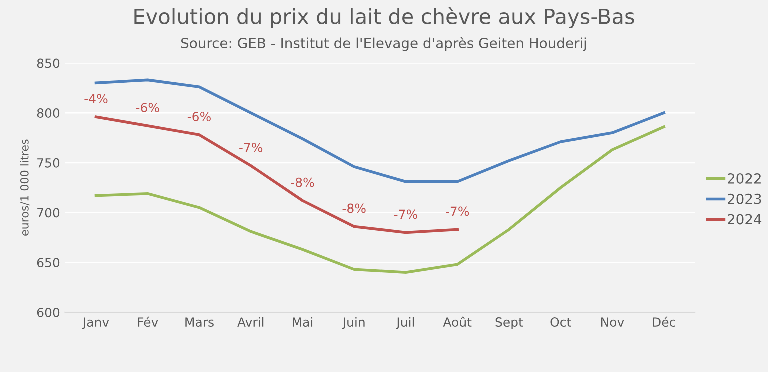  Describe the element at coordinates (96, 324) in the screenshot. I see `x-tick-label: Janv` at that location.